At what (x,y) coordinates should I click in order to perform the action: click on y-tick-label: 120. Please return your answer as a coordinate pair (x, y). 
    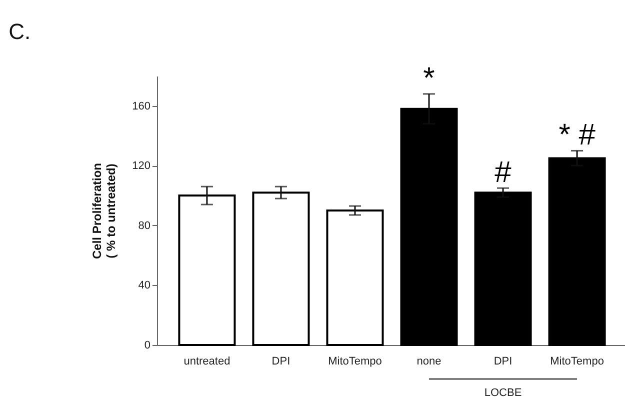
    Looking at the image, I should click on (141, 166).